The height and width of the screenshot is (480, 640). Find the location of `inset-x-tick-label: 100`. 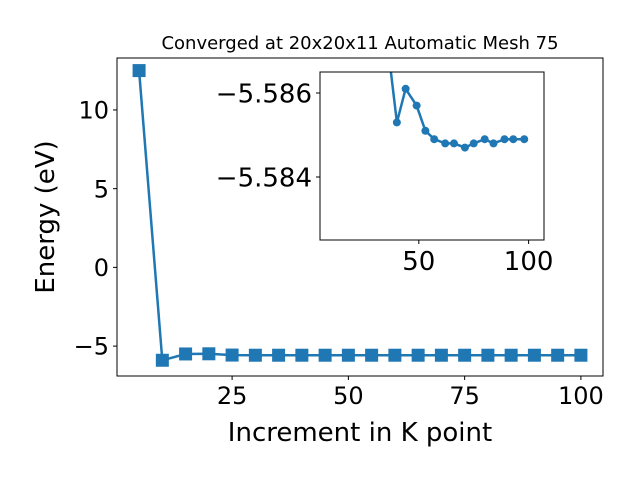

inset-x-tick-label: 100 is located at coordinates (529, 262).